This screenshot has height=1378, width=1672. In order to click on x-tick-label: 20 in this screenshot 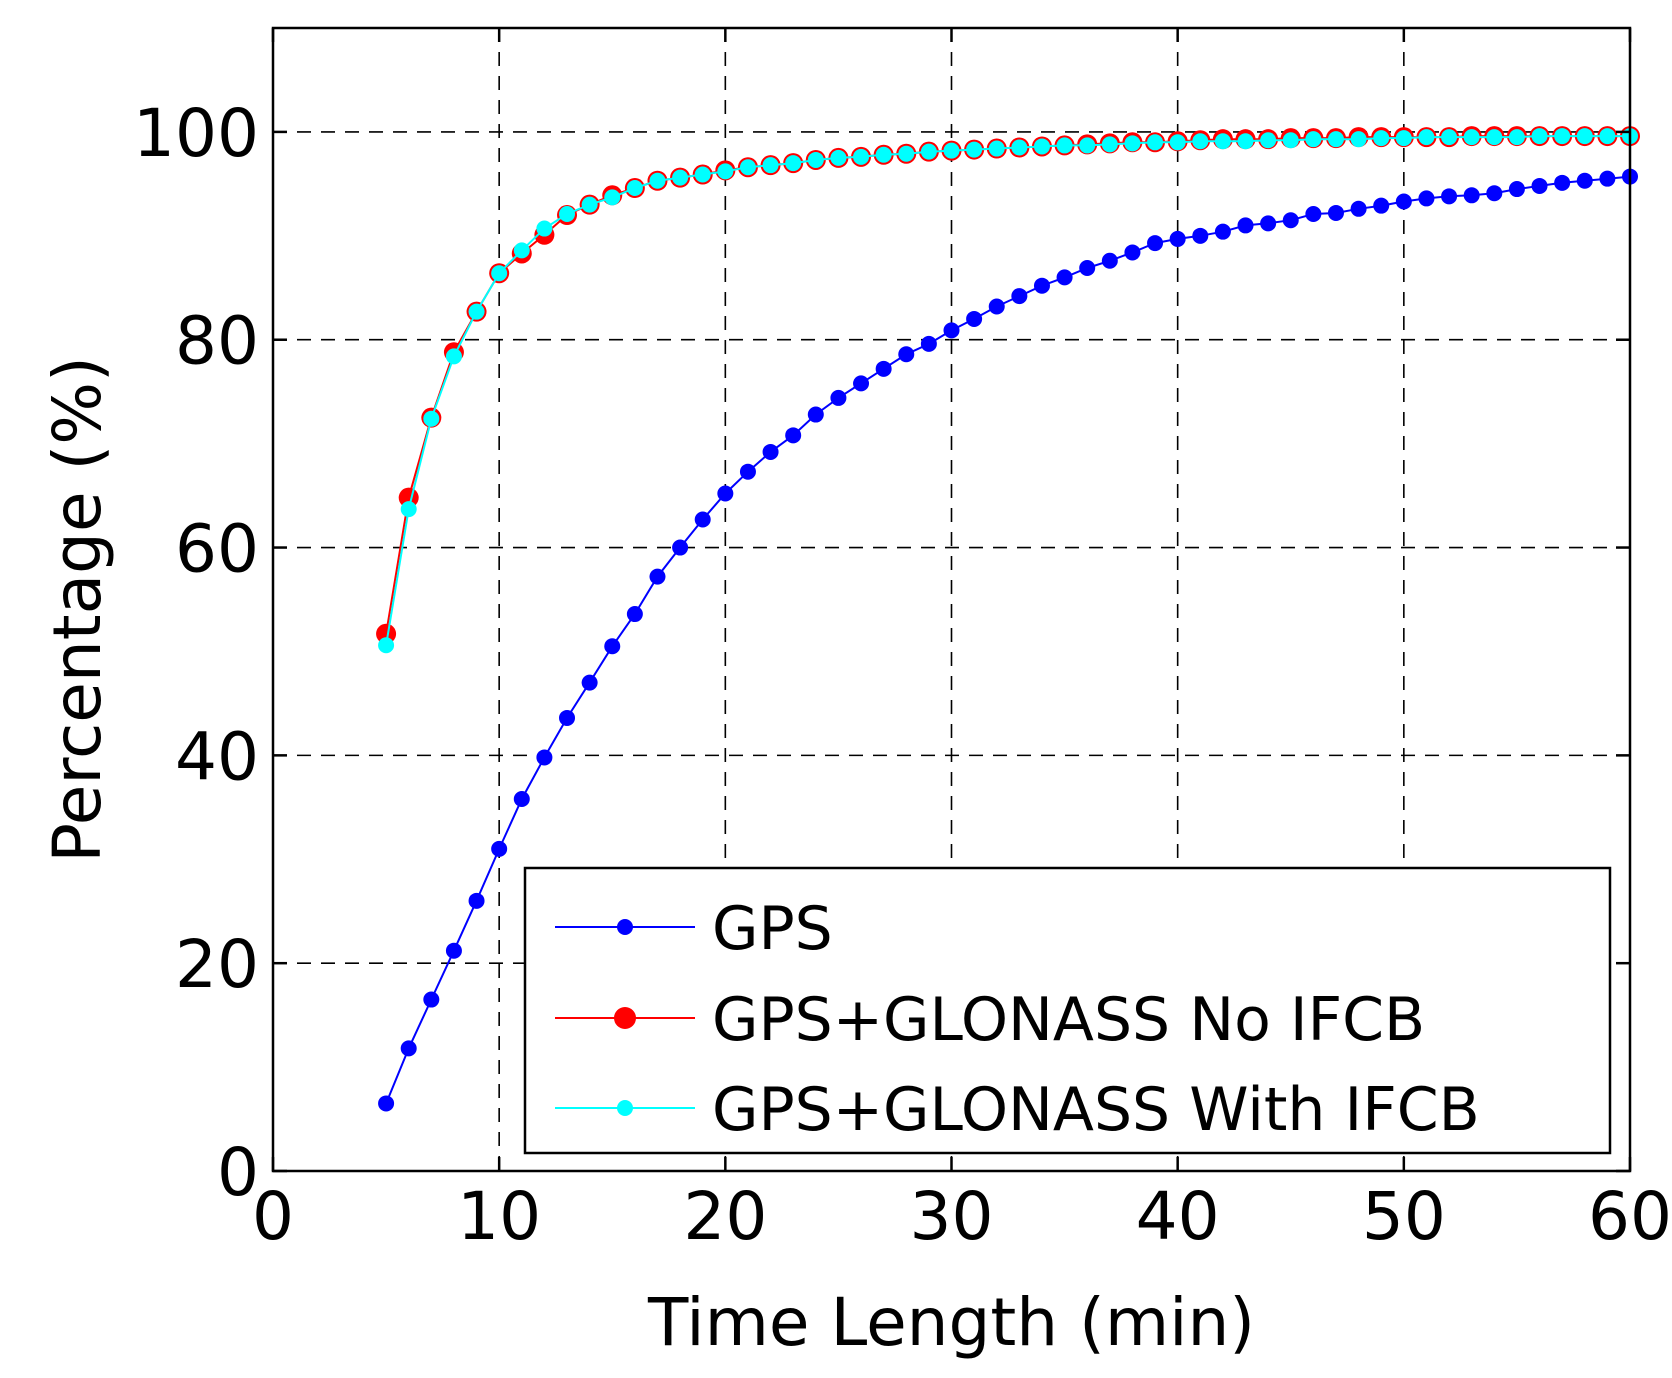, I will do `click(725, 1216)`.